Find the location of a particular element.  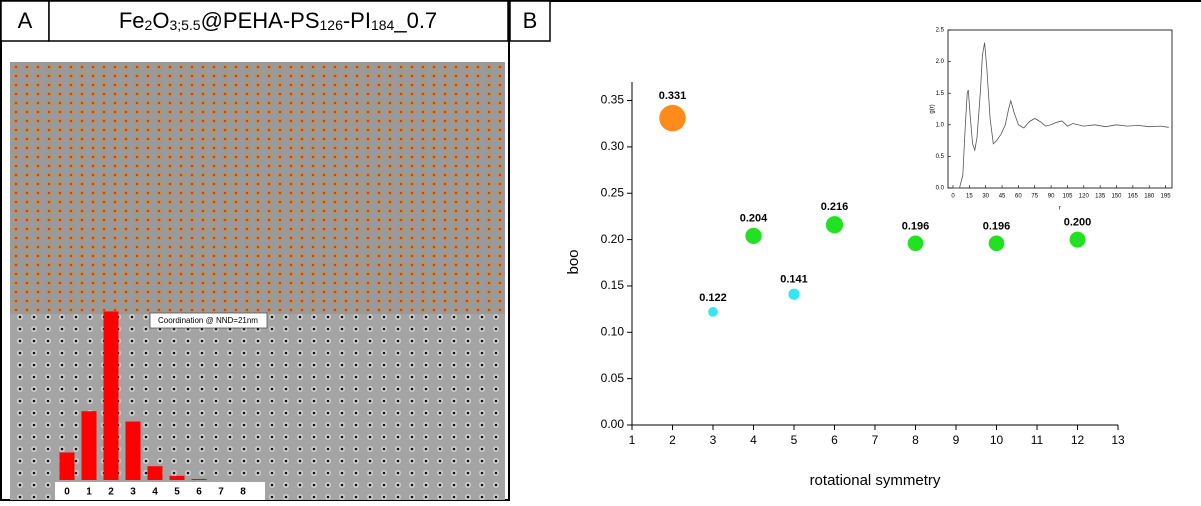

inset-x-tick-label: 165 is located at coordinates (1133, 197).